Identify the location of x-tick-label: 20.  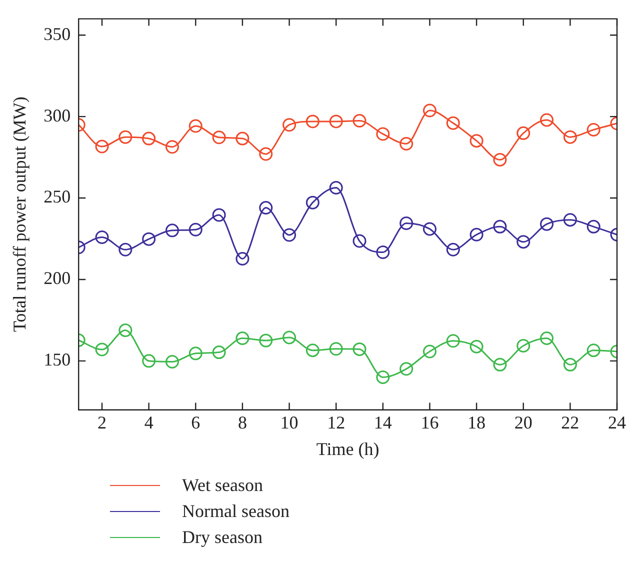
(523, 422).